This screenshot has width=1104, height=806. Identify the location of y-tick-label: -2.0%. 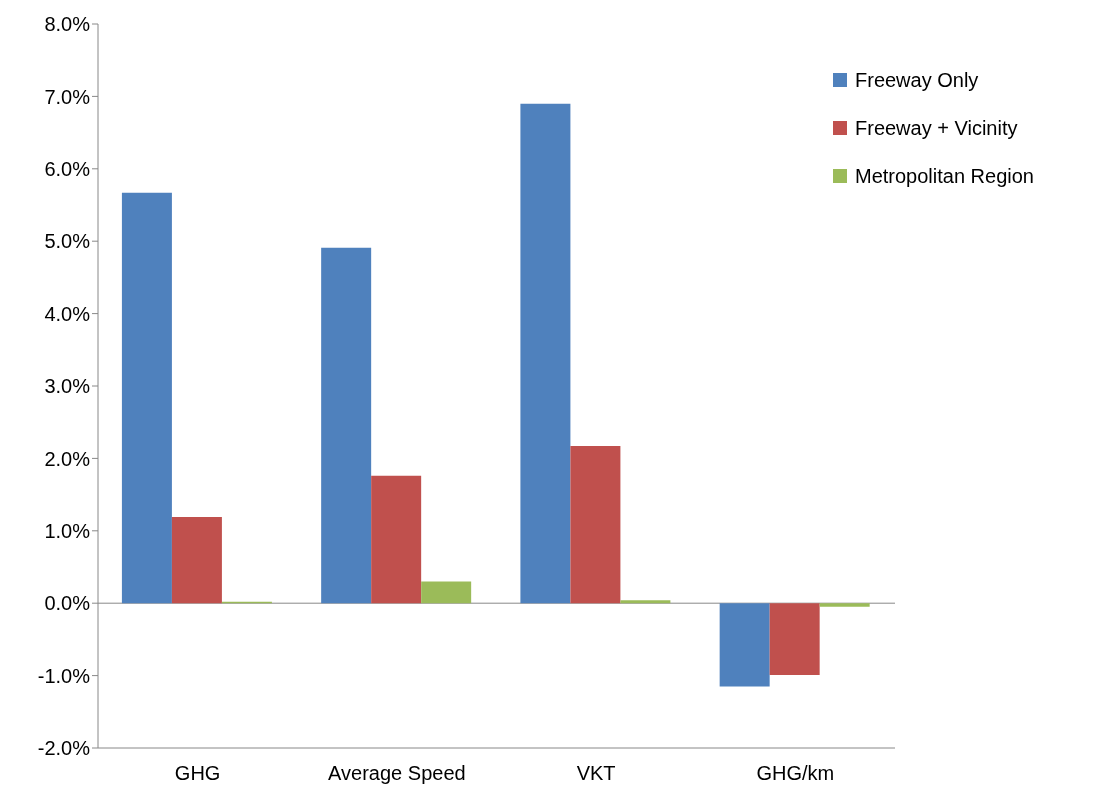
(64, 748).